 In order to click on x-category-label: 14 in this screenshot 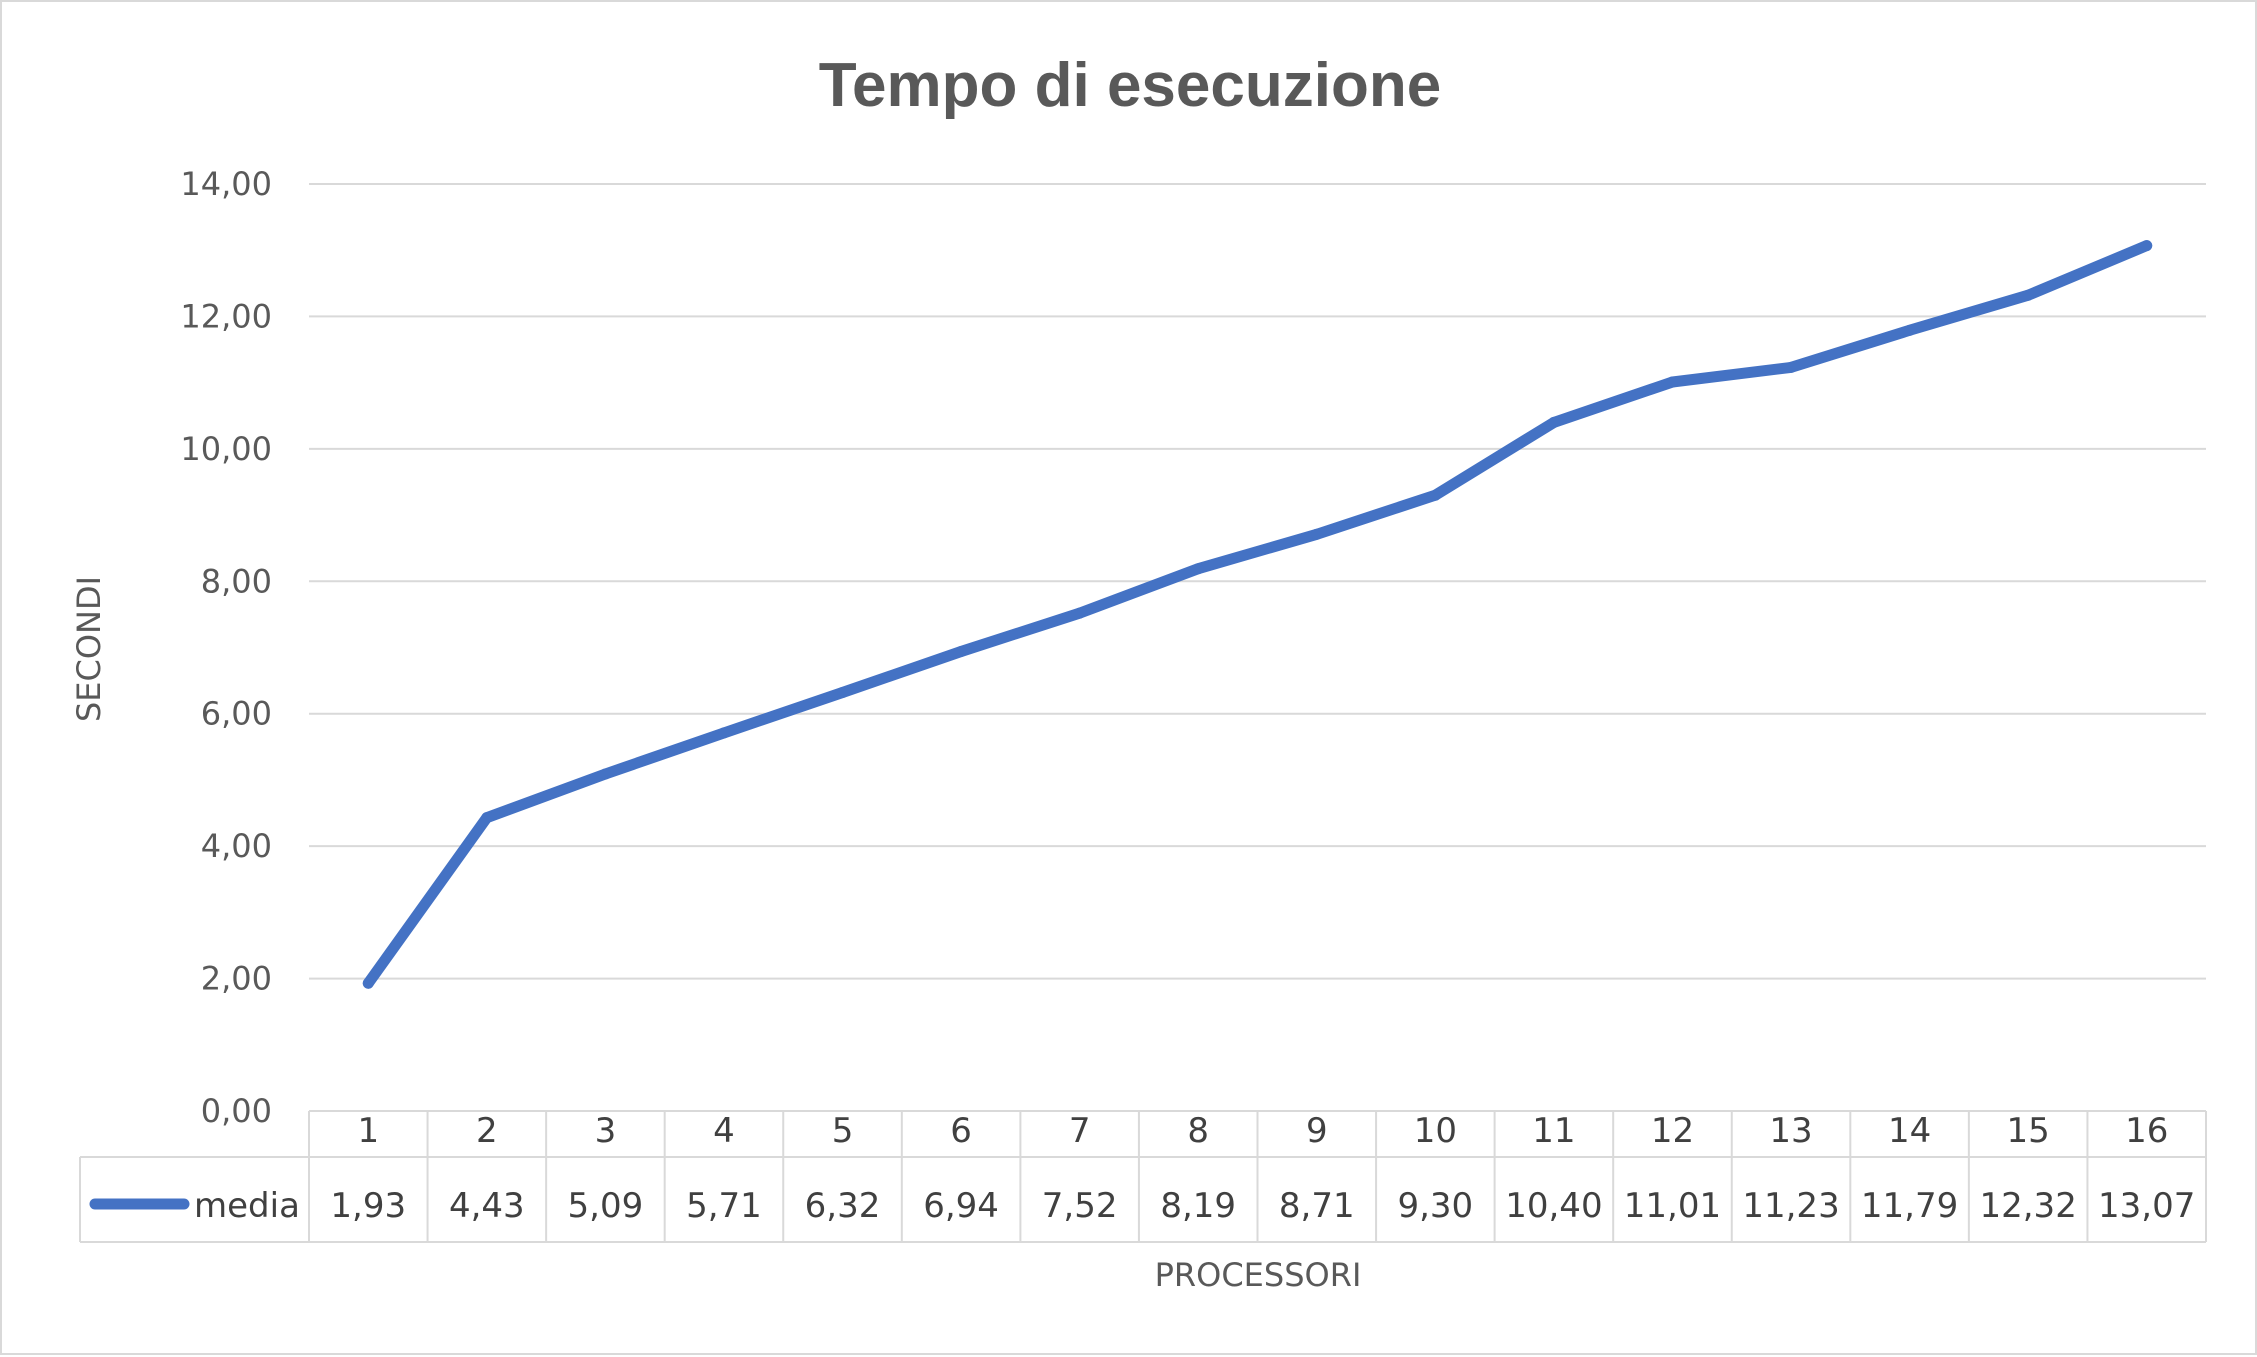, I will do `click(1909, 1131)`.